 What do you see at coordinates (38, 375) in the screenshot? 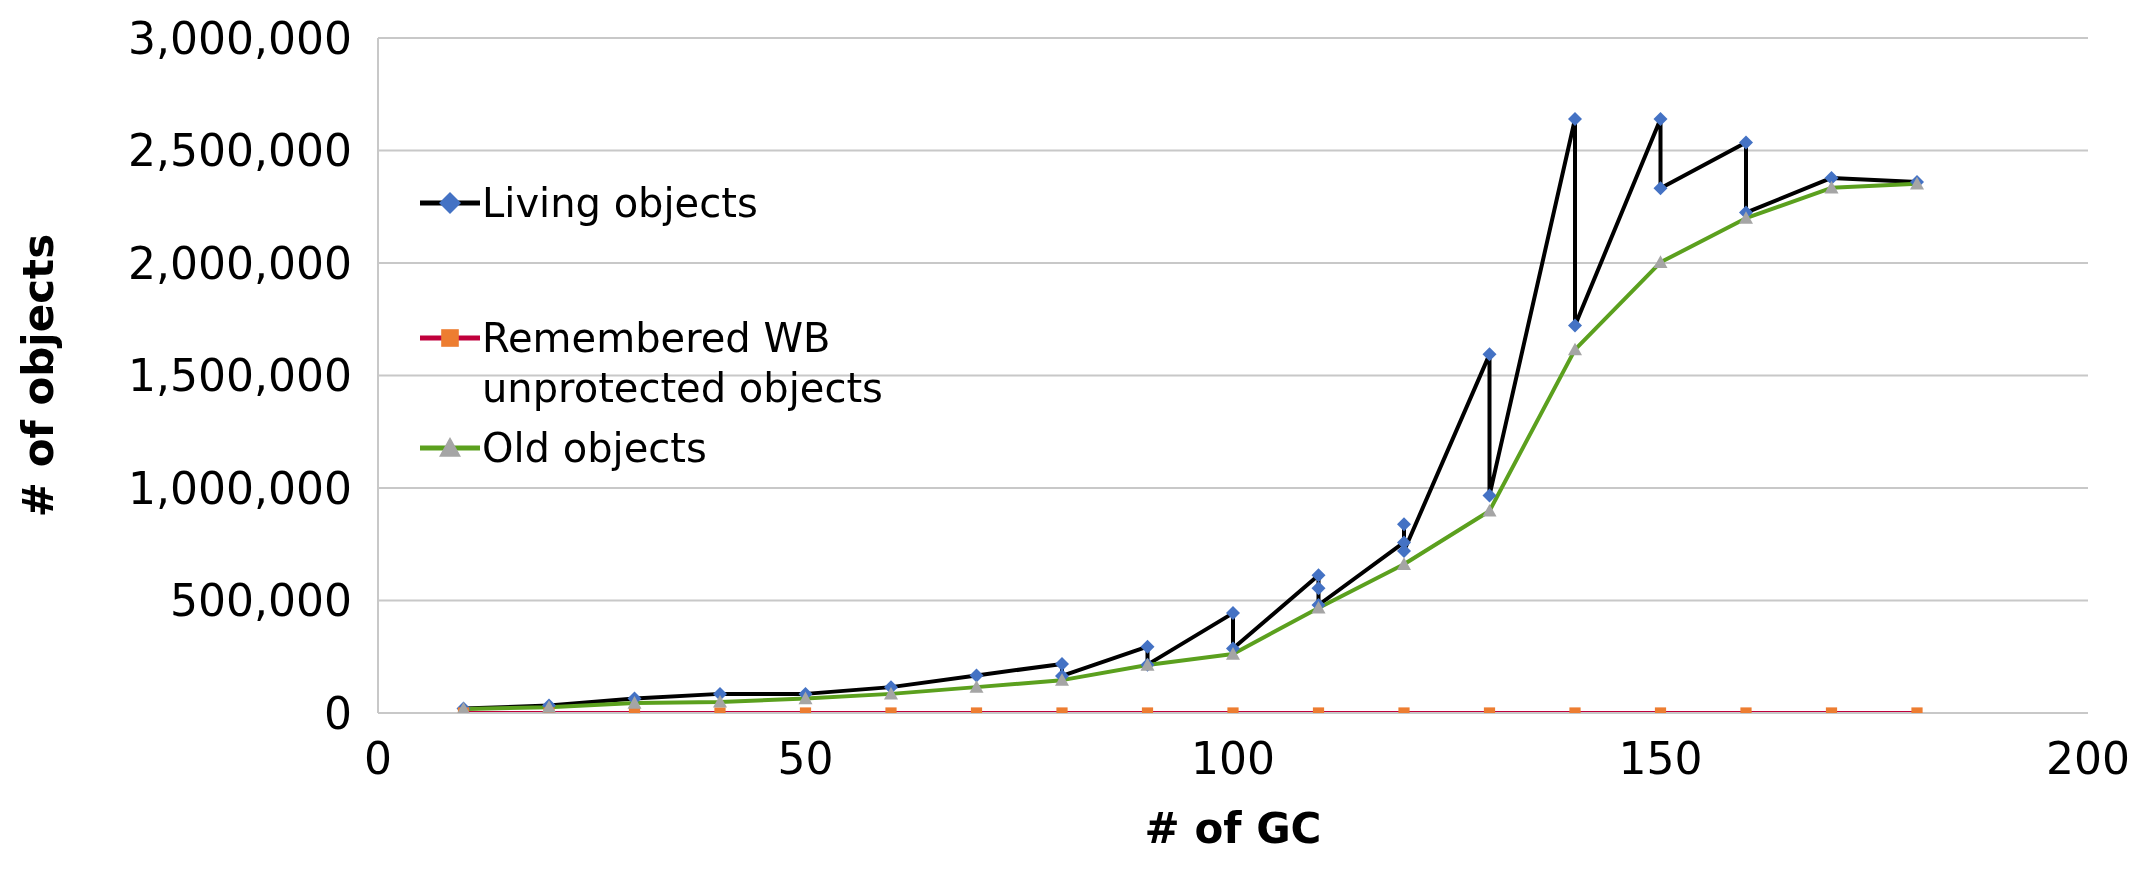
I see `y-axis-title: # of objects` at bounding box center [38, 375].